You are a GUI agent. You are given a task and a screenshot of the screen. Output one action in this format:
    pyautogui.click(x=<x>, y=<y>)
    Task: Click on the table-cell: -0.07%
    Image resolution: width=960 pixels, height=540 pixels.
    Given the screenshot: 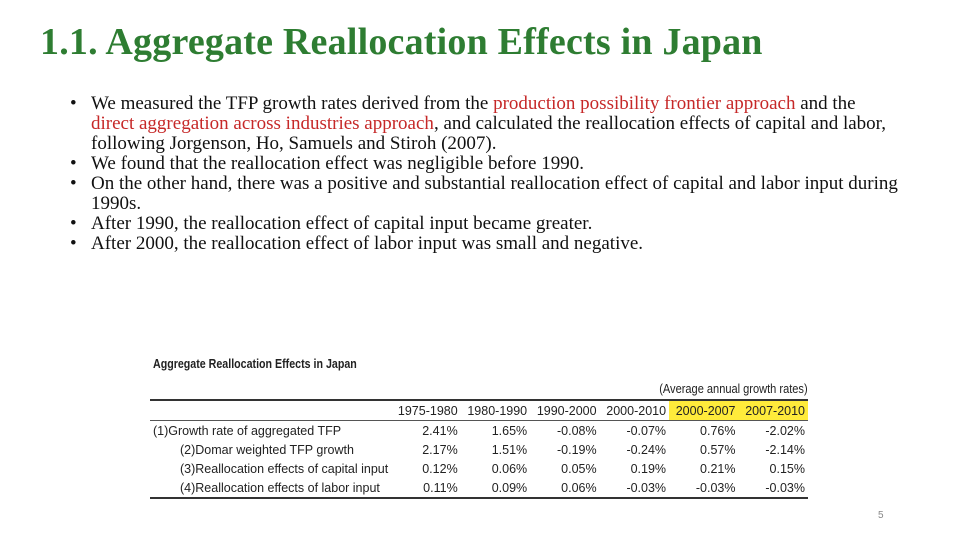 What is the action you would take?
    pyautogui.click(x=646, y=430)
    